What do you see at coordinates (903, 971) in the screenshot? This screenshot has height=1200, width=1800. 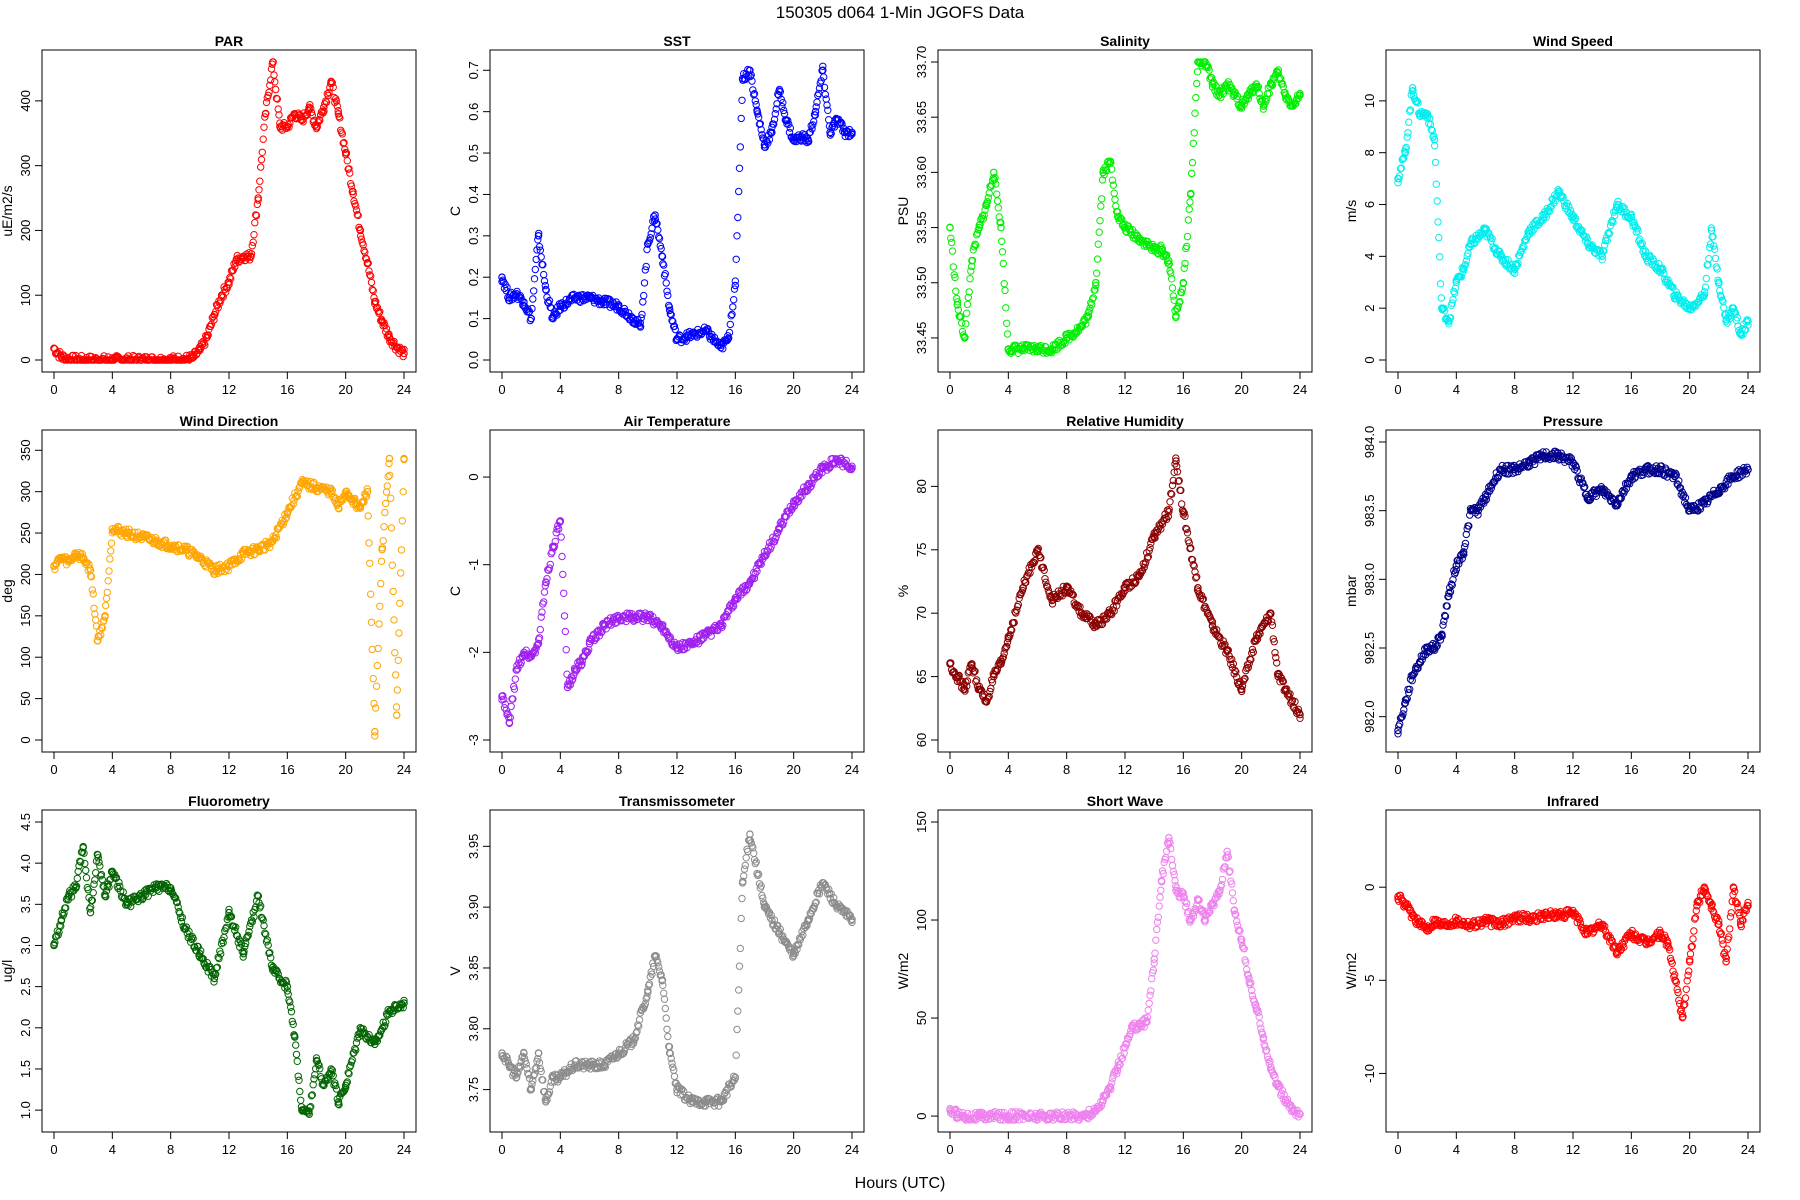 I see `short-wave-ylabel: W/m2` at bounding box center [903, 971].